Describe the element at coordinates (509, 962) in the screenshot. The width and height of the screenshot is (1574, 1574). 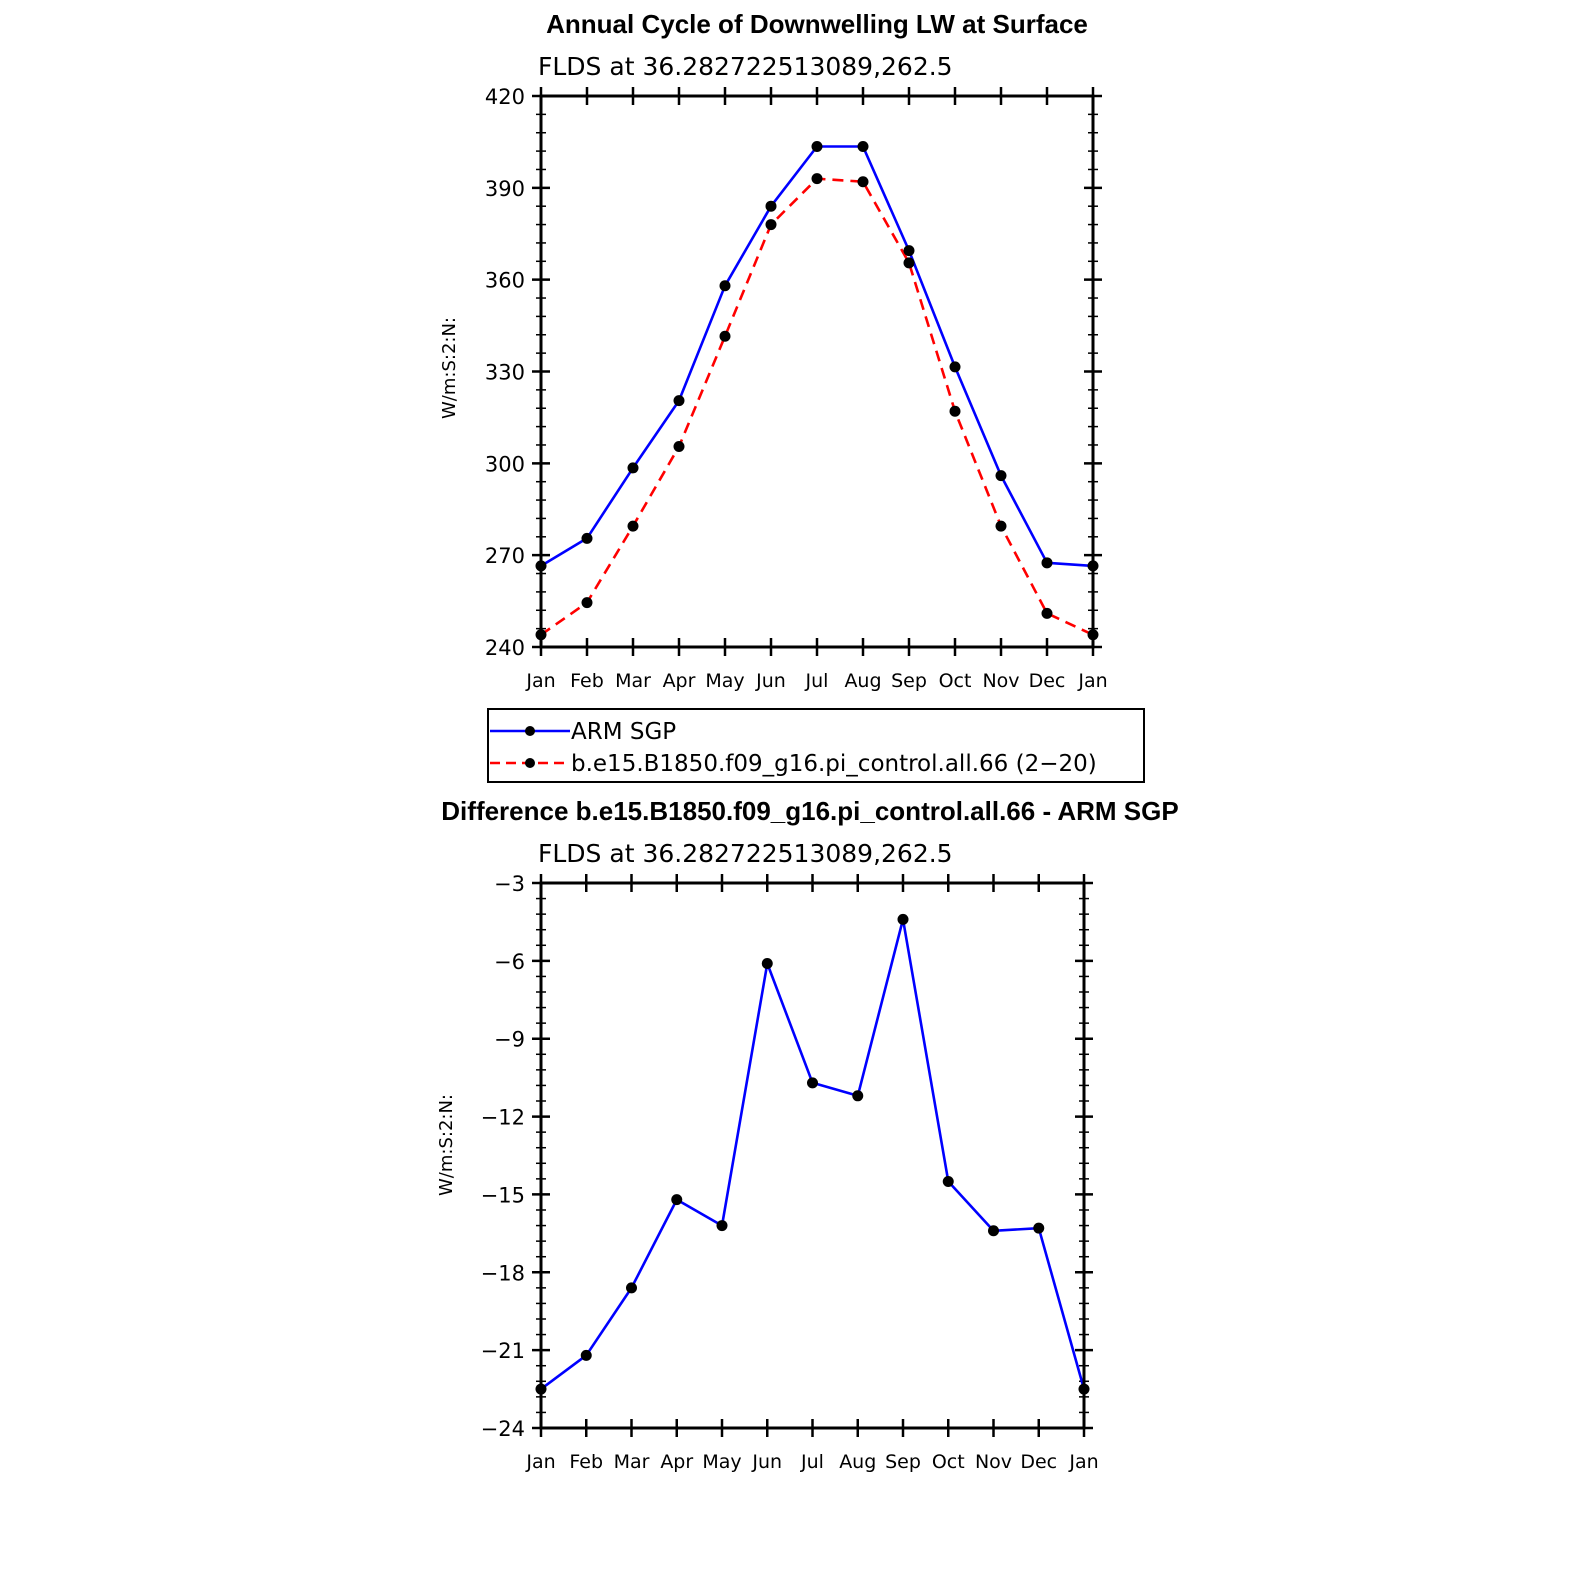
I see `y-tick-label: −6` at that location.